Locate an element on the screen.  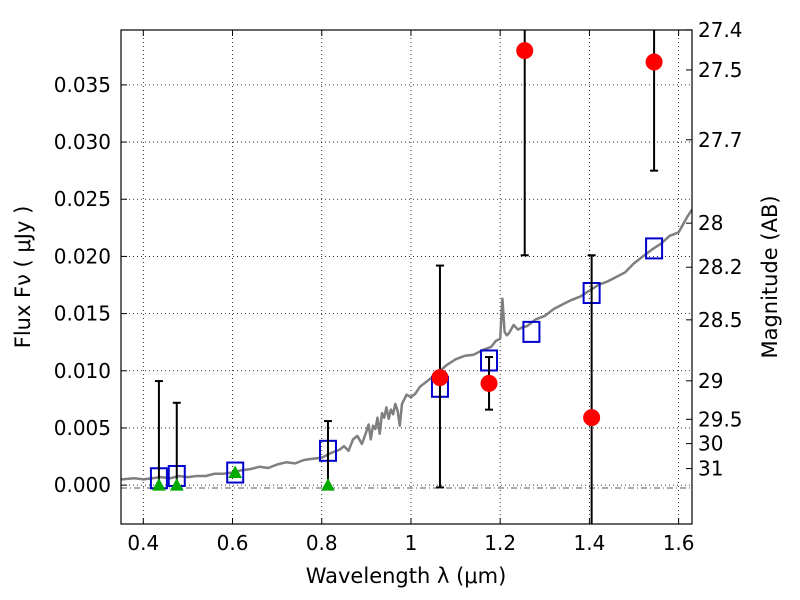
y2-tick-label: 28 is located at coordinates (710, 223).